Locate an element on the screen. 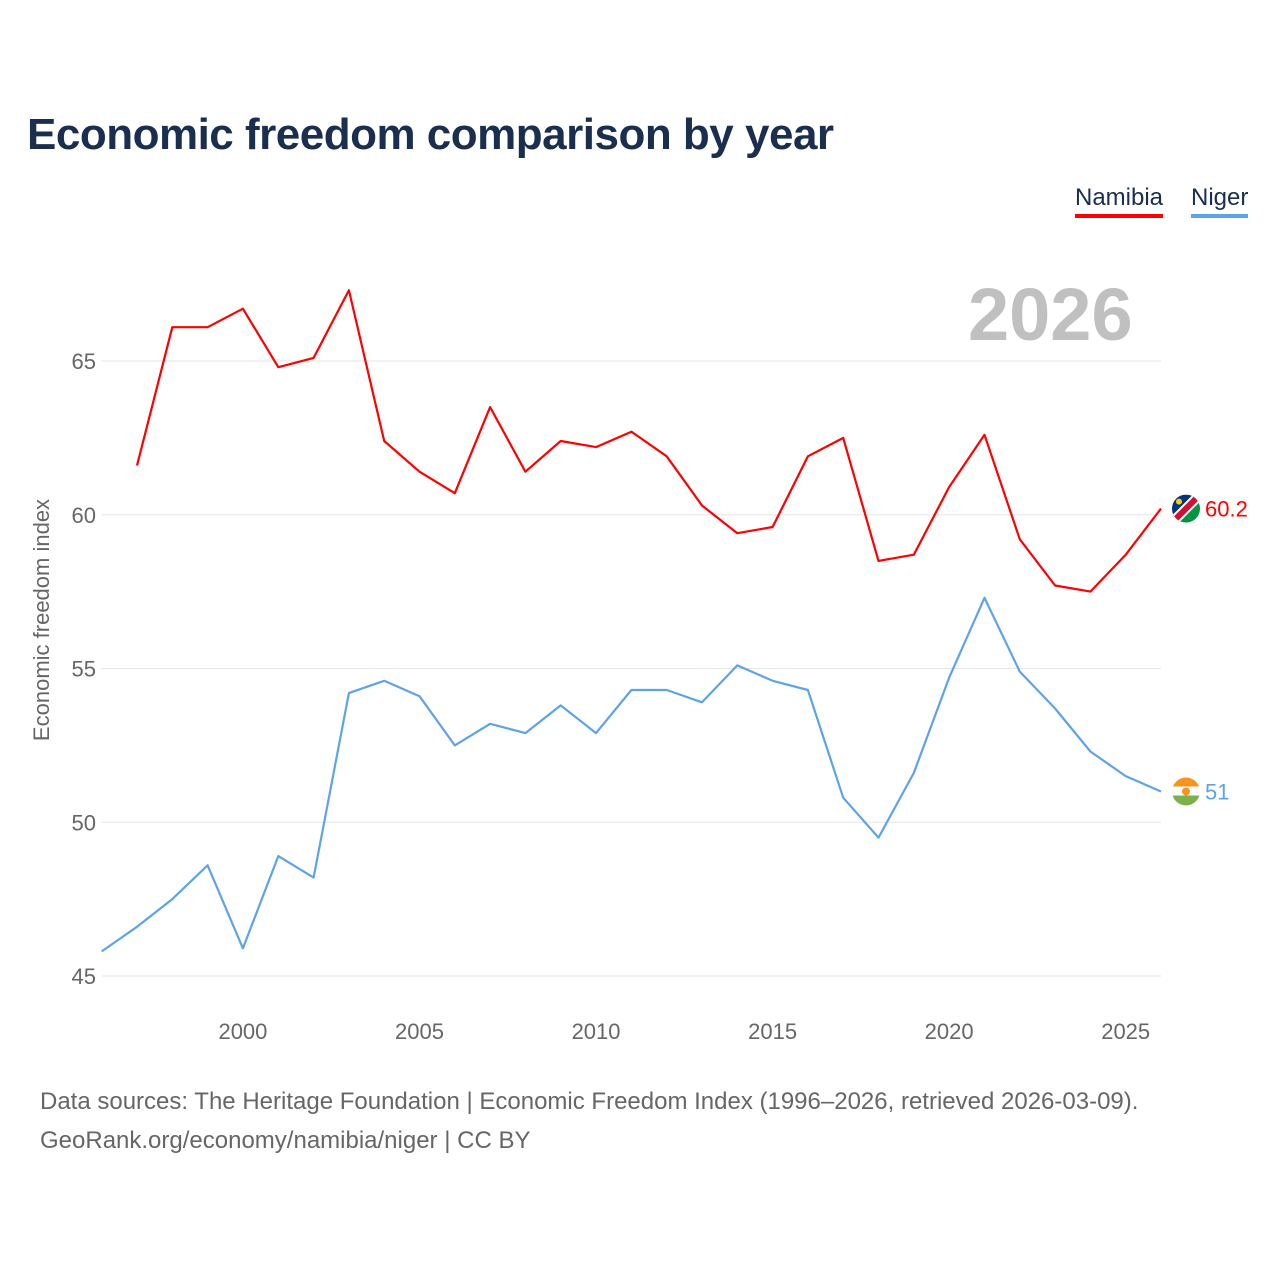 The height and width of the screenshot is (1280, 1280). y-tick-label: 55 is located at coordinates (84, 669).